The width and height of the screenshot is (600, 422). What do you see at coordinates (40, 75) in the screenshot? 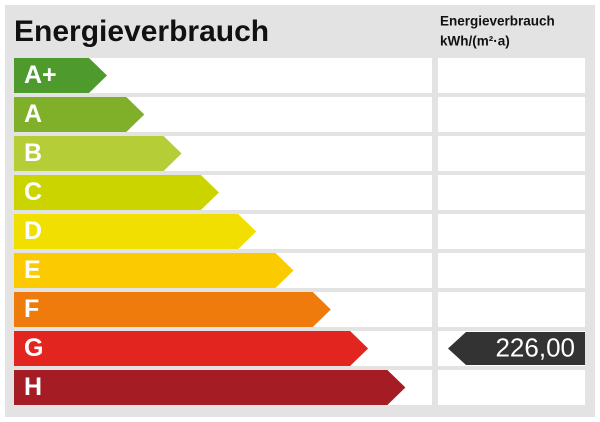
I see `class-label: A+` at bounding box center [40, 75].